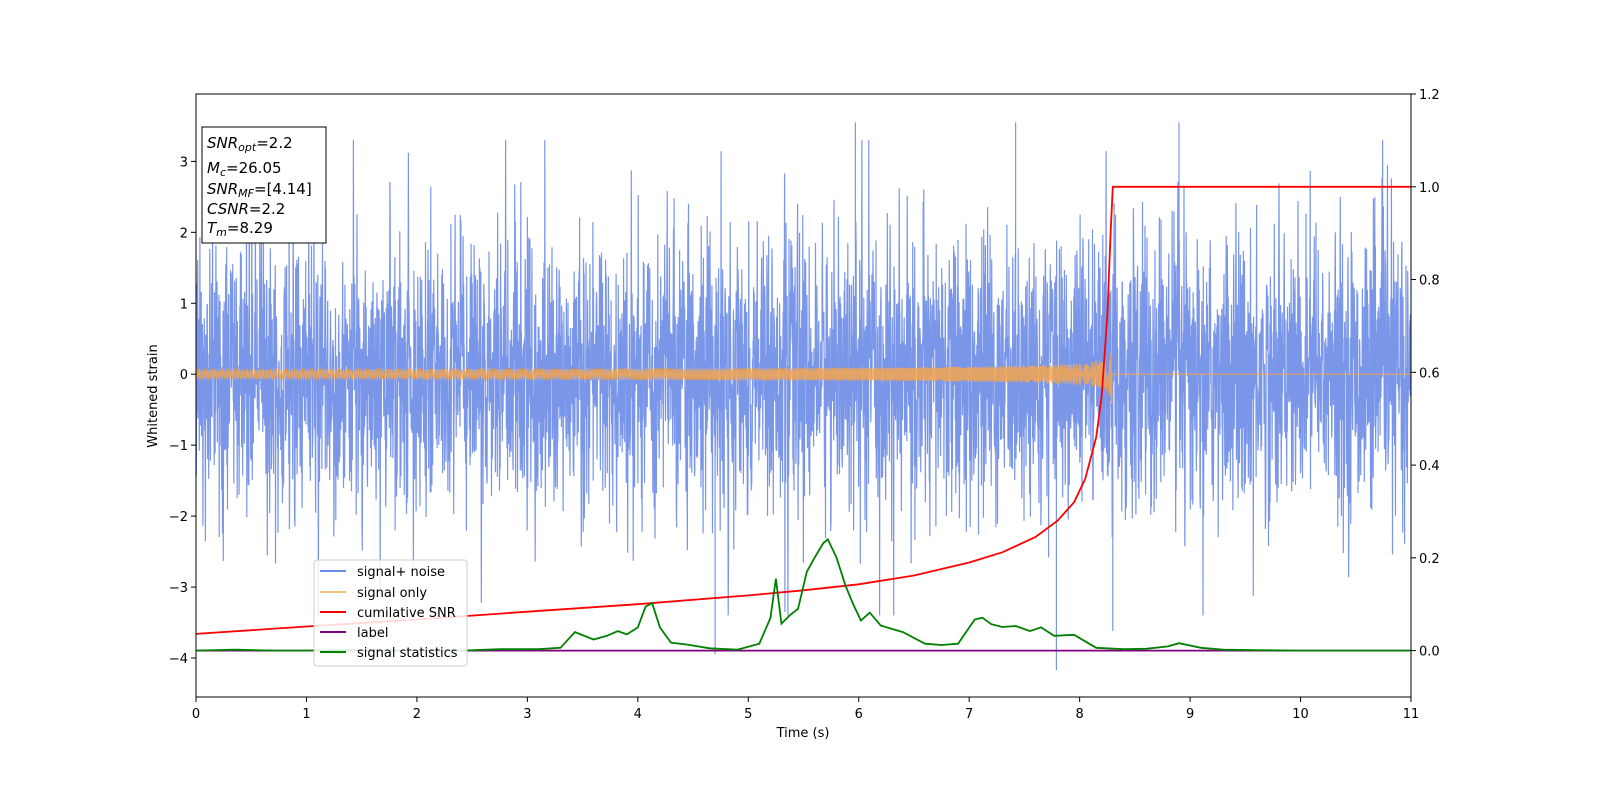  I want to click on legend-item: label, so click(354, 633).